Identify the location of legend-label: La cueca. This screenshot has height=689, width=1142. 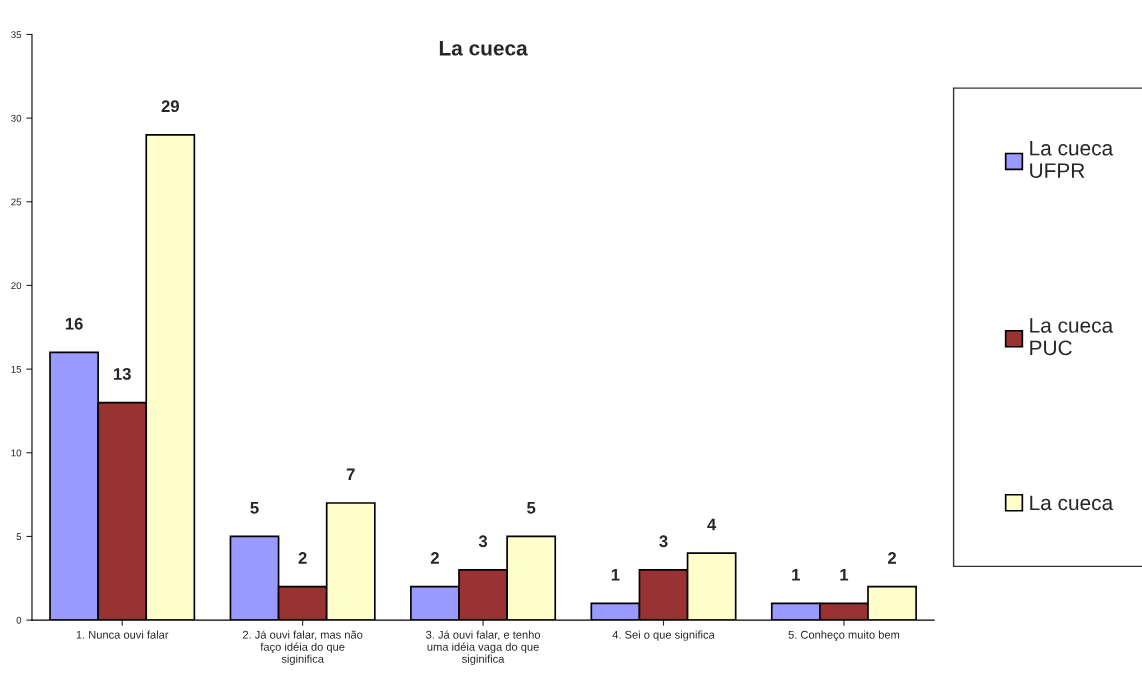
(1072, 503).